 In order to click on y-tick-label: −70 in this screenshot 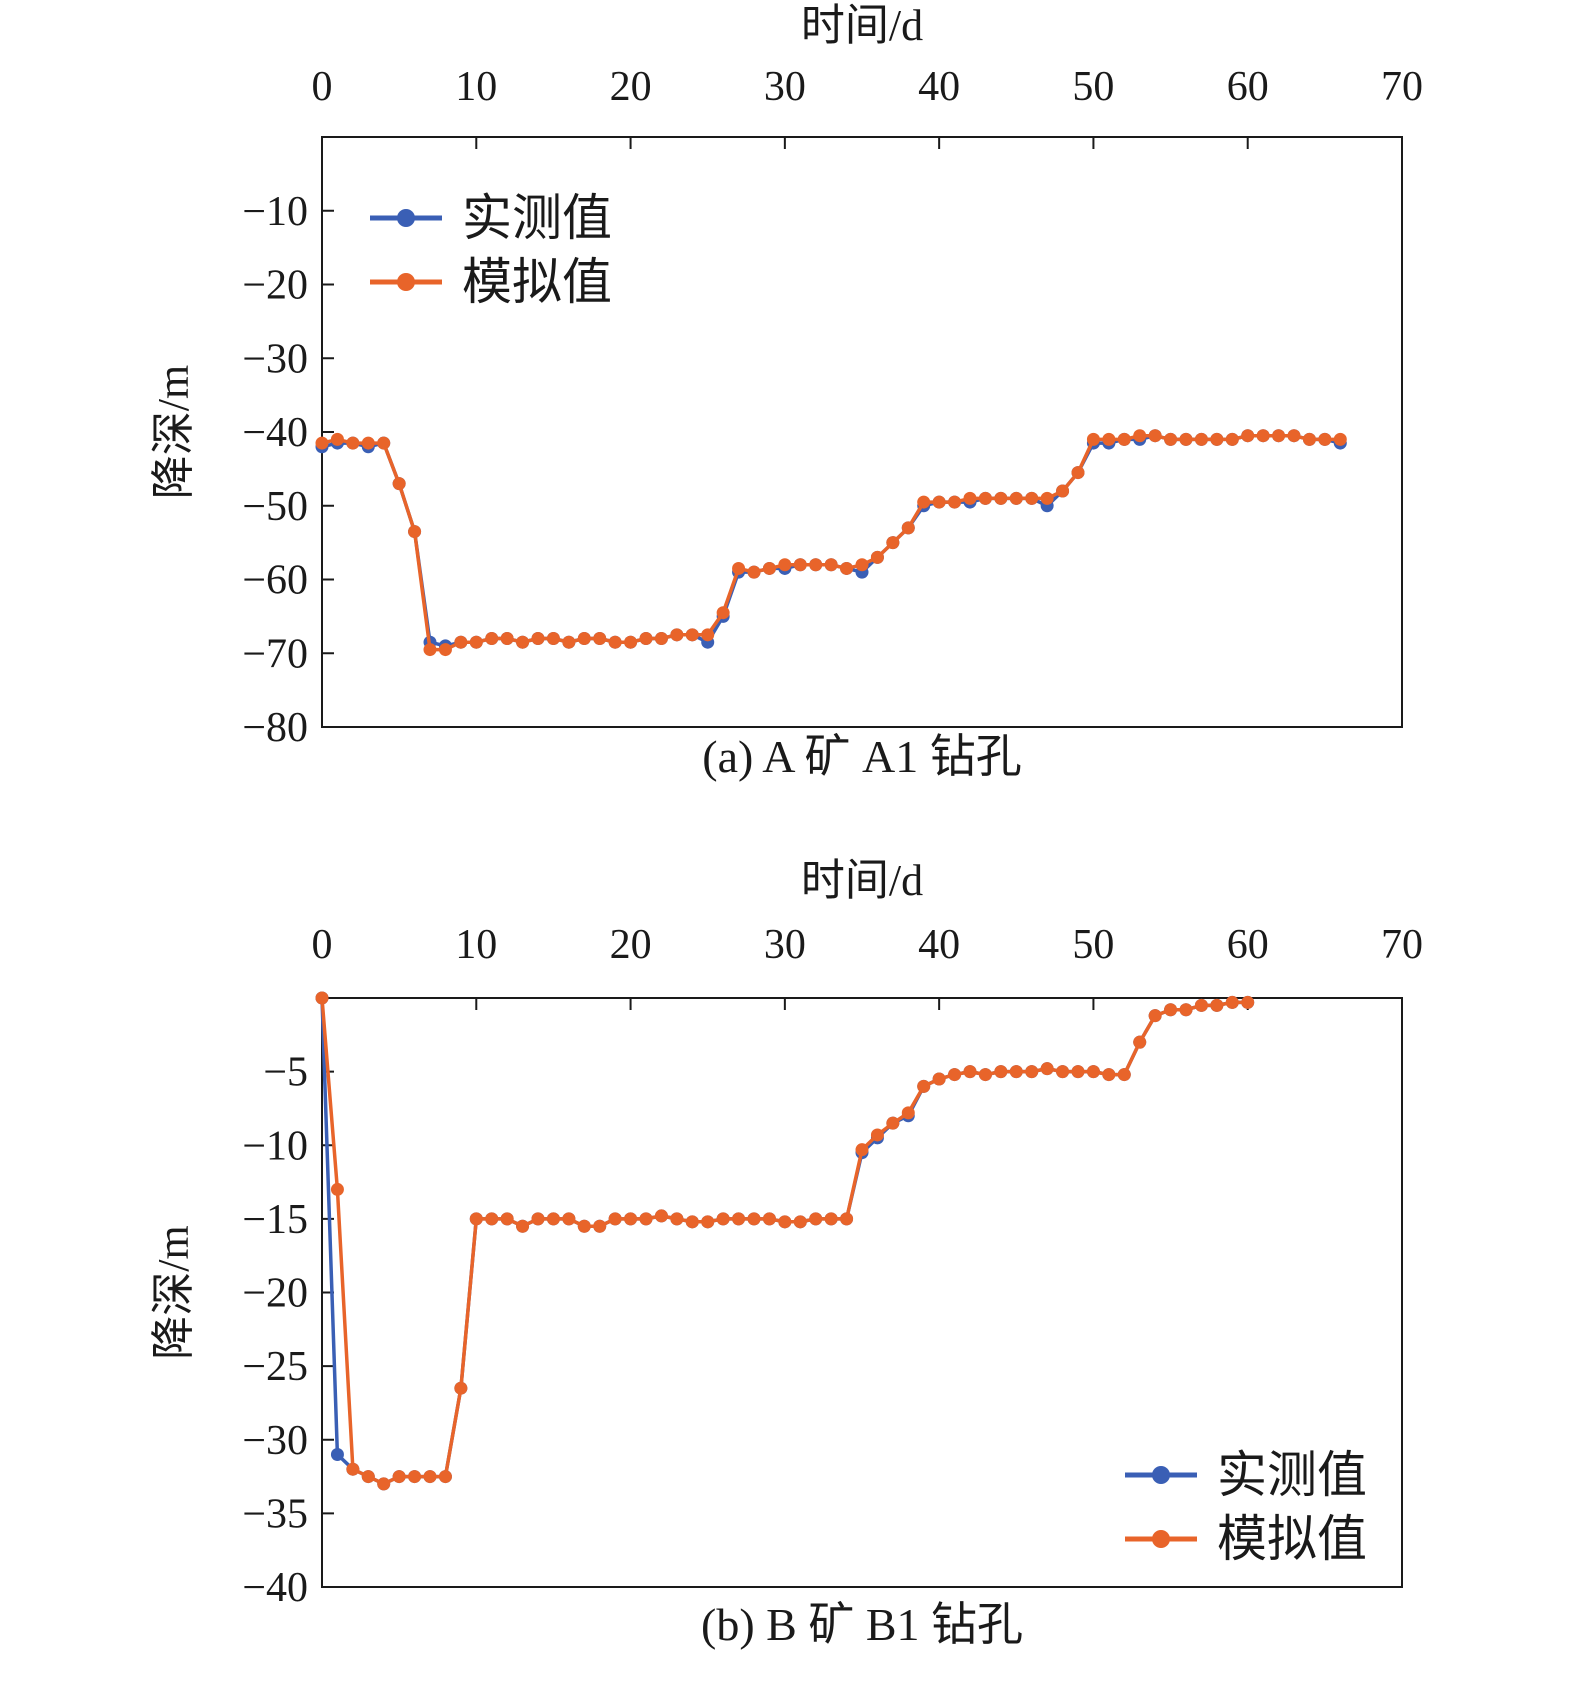, I will do `click(275, 654)`.